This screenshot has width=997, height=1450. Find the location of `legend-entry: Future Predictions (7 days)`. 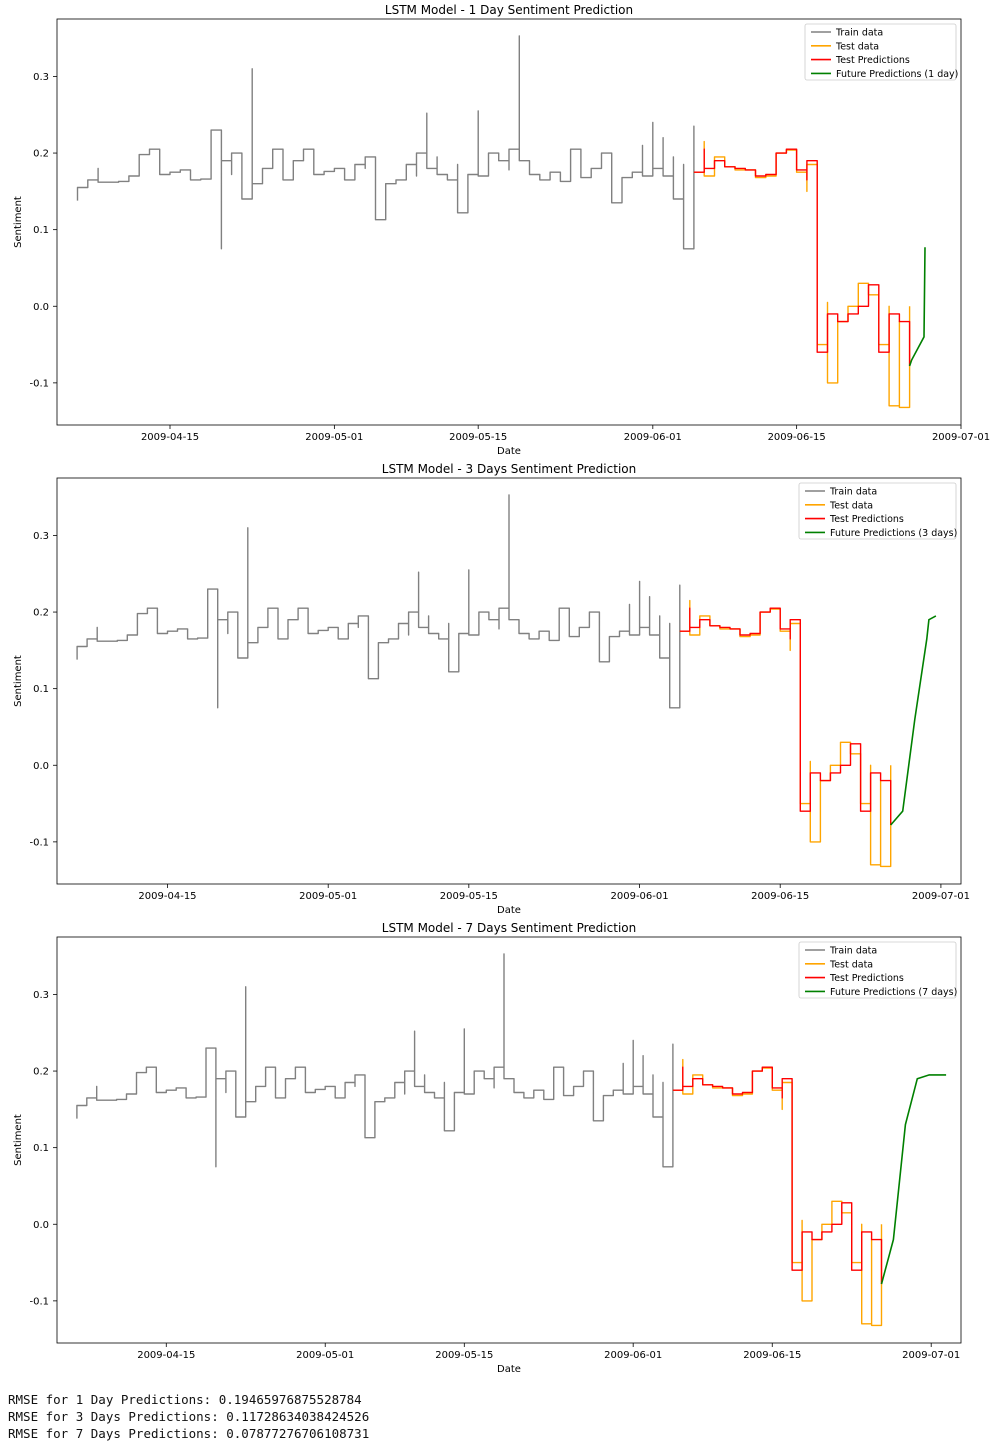

legend-entry: Future Predictions (7 days) is located at coordinates (893, 992).